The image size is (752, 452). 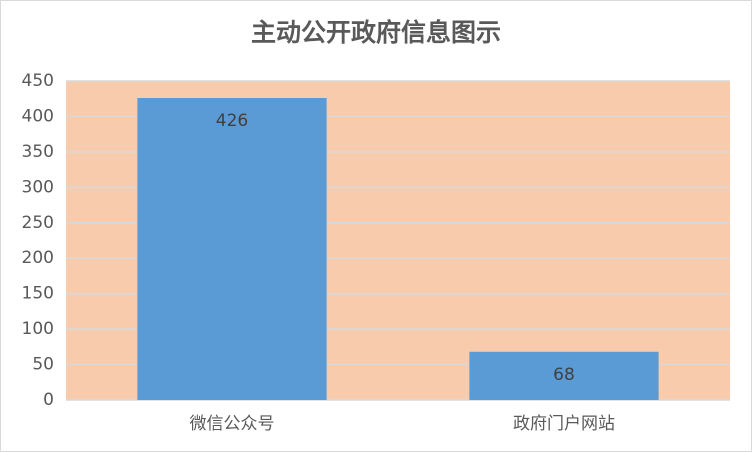 I want to click on y-tick-label: 150, so click(x=38, y=294).